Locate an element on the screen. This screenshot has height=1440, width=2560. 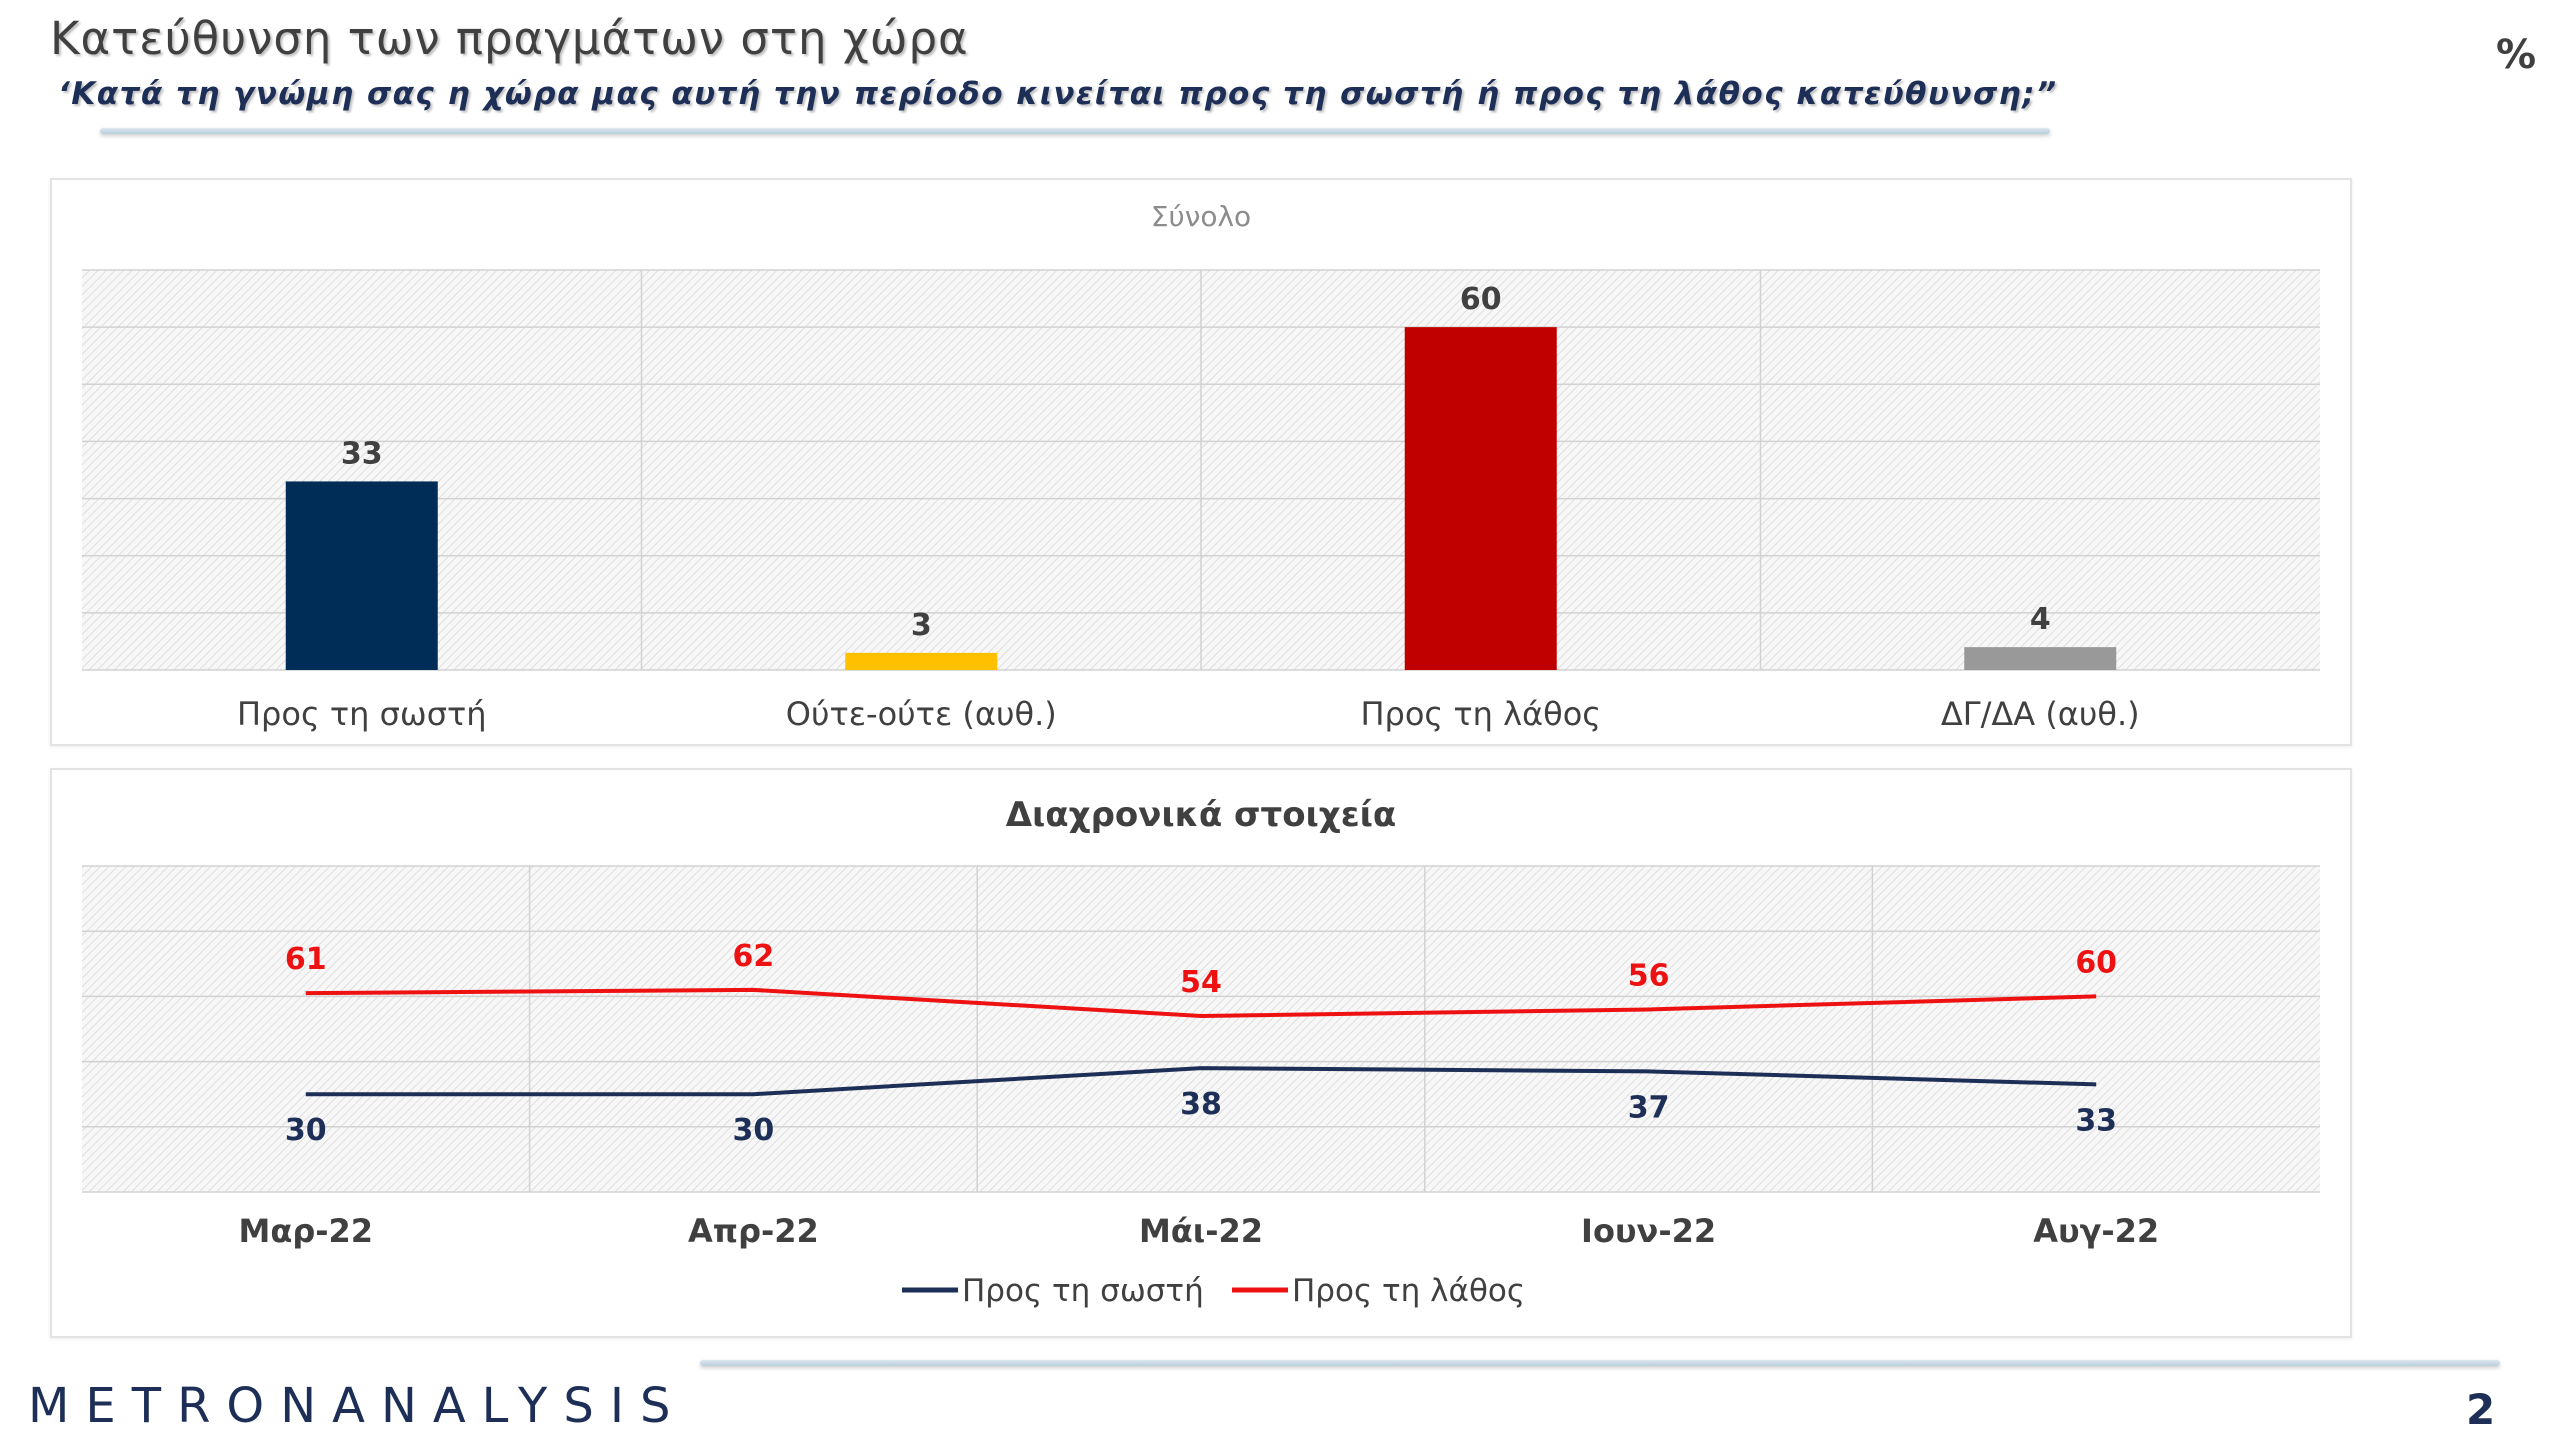
unit-label: % is located at coordinates (2516, 55).